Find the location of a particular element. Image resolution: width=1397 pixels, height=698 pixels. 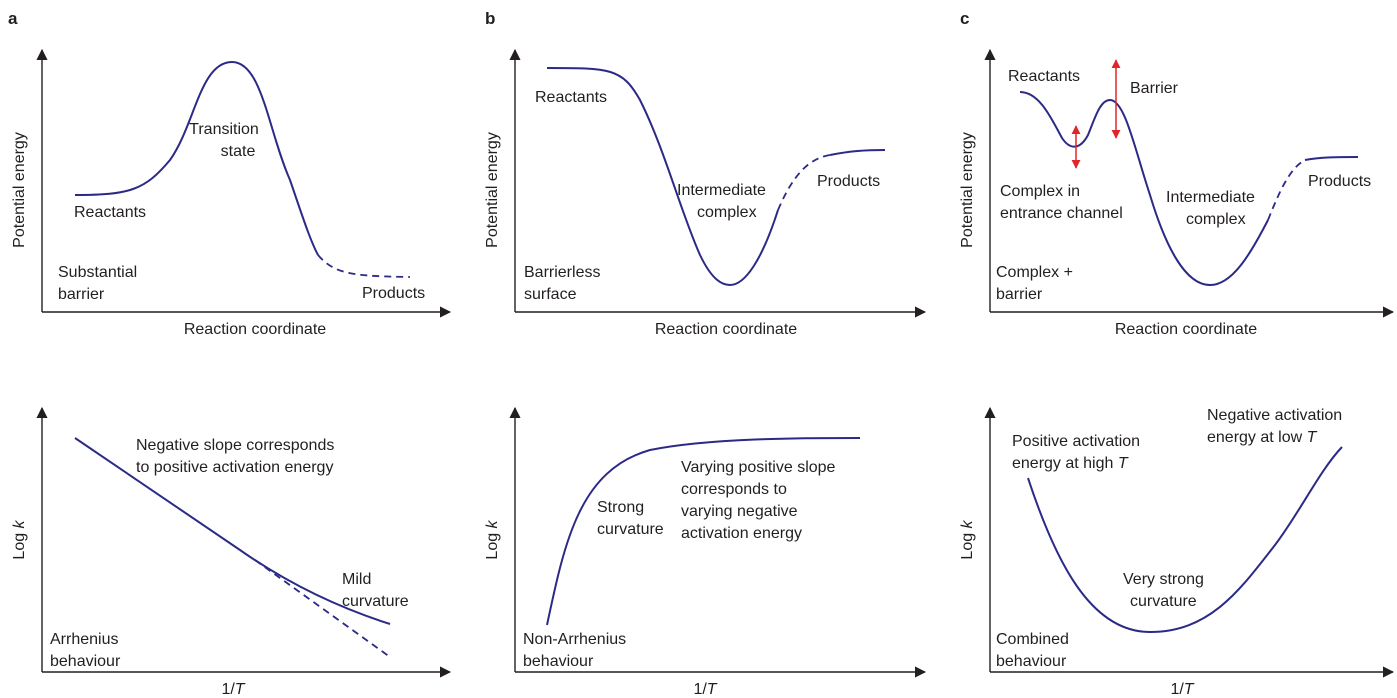

panel-a-reactants: Reactants is located at coordinates (110, 212).